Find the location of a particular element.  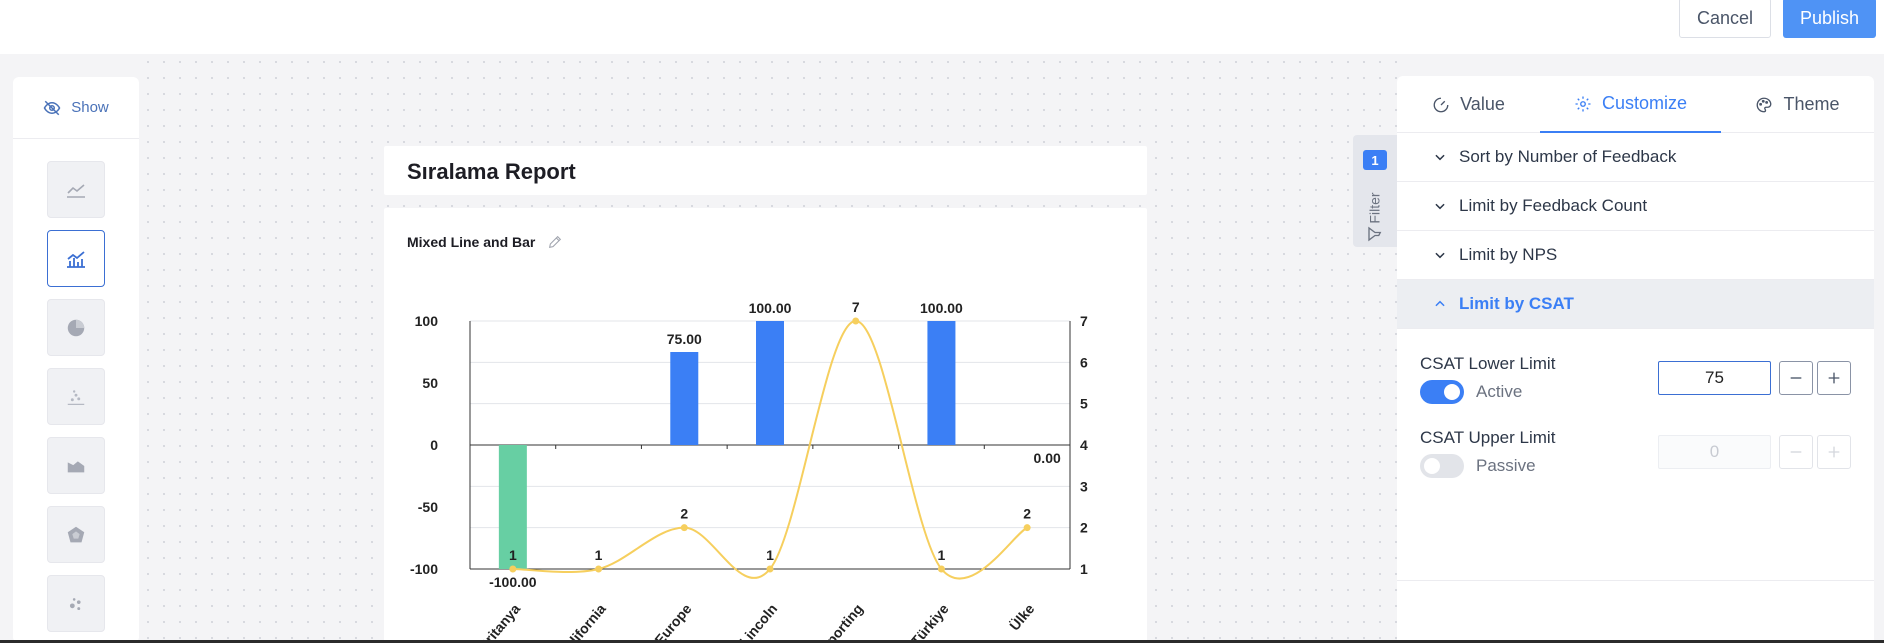

right-tick-label: 5 is located at coordinates (1084, 404).